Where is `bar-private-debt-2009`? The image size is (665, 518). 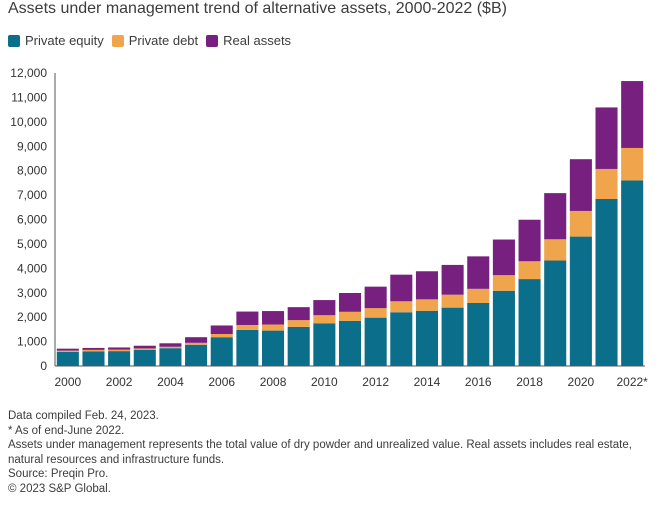
bar-private-debt-2009 is located at coordinates (298, 323).